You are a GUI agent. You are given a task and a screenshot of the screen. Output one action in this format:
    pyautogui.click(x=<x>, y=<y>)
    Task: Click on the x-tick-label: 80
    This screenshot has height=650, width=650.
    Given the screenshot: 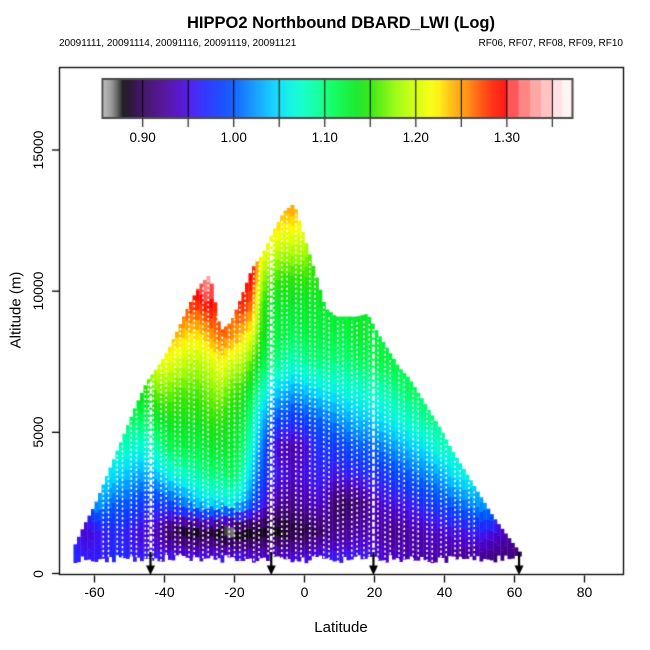 What is the action you would take?
    pyautogui.click(x=584, y=592)
    